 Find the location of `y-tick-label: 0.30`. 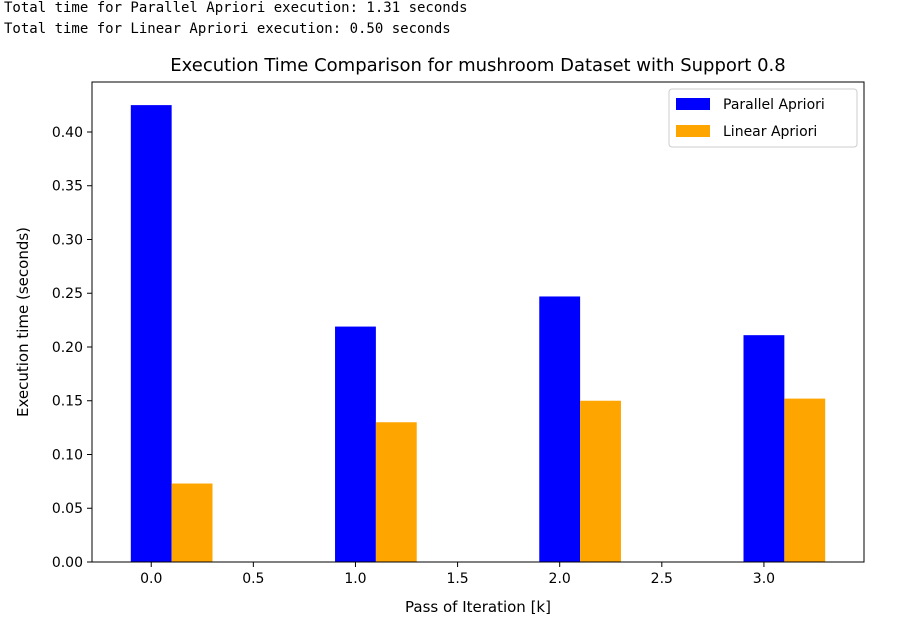

y-tick-label: 0.30 is located at coordinates (67, 240).